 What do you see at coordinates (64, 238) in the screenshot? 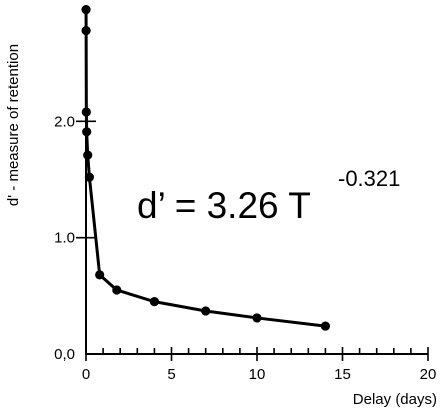
I see `y-tick-label: 1.0` at bounding box center [64, 238].